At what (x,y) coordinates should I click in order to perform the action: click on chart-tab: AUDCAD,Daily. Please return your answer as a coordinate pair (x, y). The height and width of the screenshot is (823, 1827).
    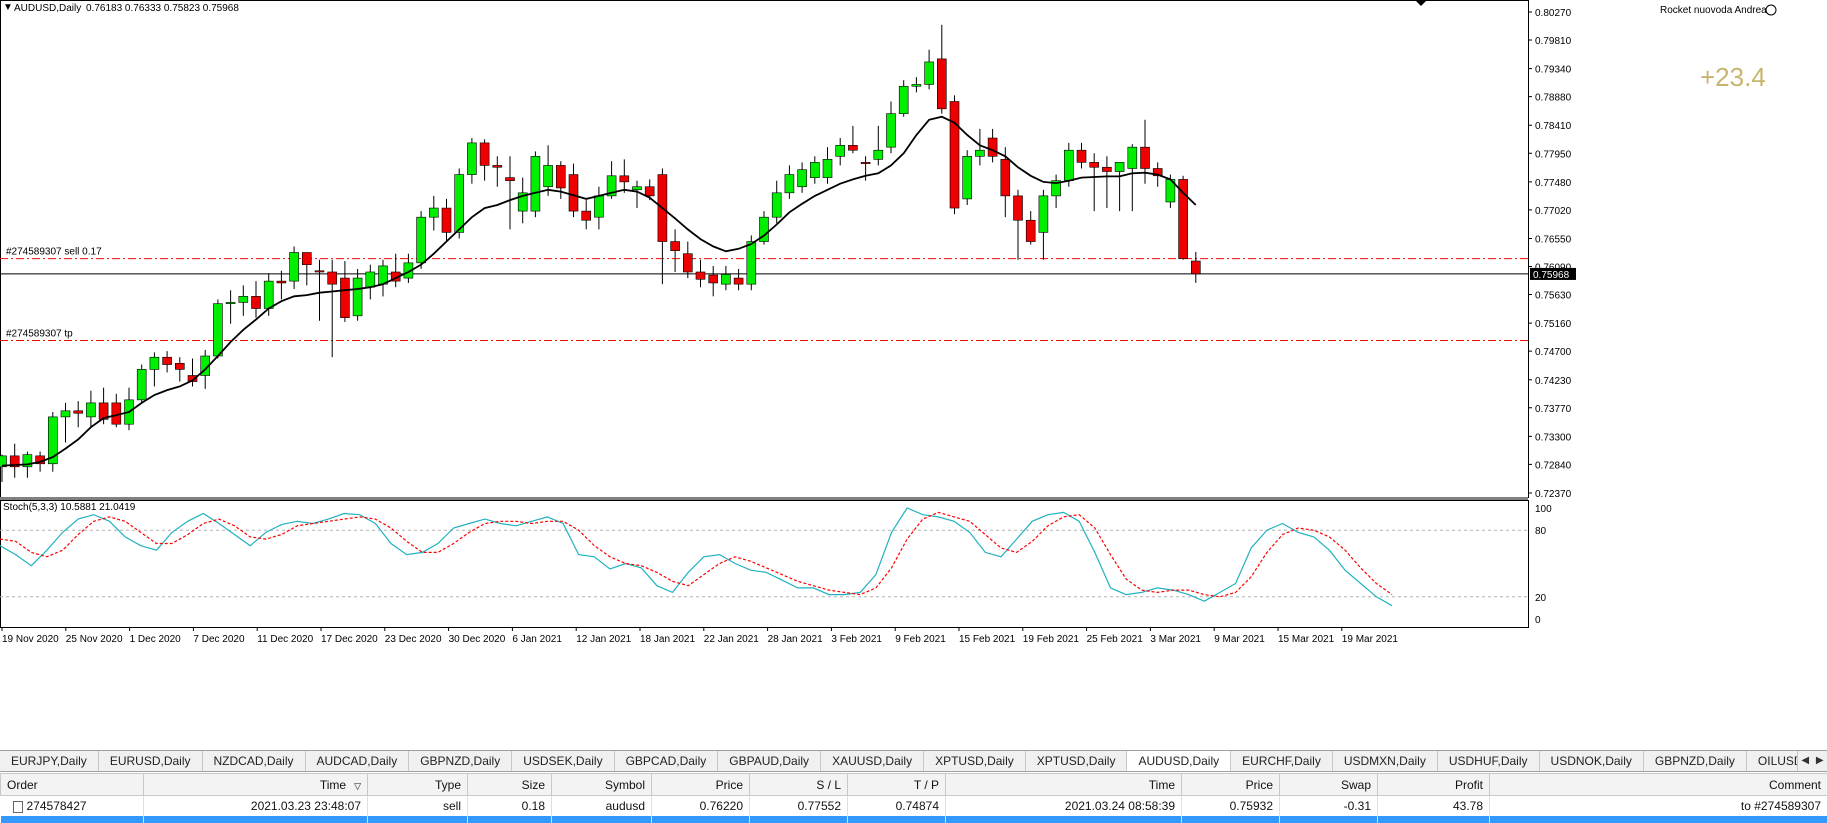
    Looking at the image, I should click on (358, 761).